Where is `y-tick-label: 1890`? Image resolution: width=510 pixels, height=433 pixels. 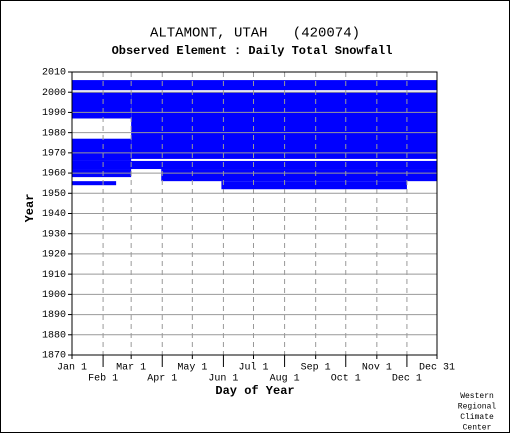 y-tick-label: 1890 is located at coordinates (54, 315).